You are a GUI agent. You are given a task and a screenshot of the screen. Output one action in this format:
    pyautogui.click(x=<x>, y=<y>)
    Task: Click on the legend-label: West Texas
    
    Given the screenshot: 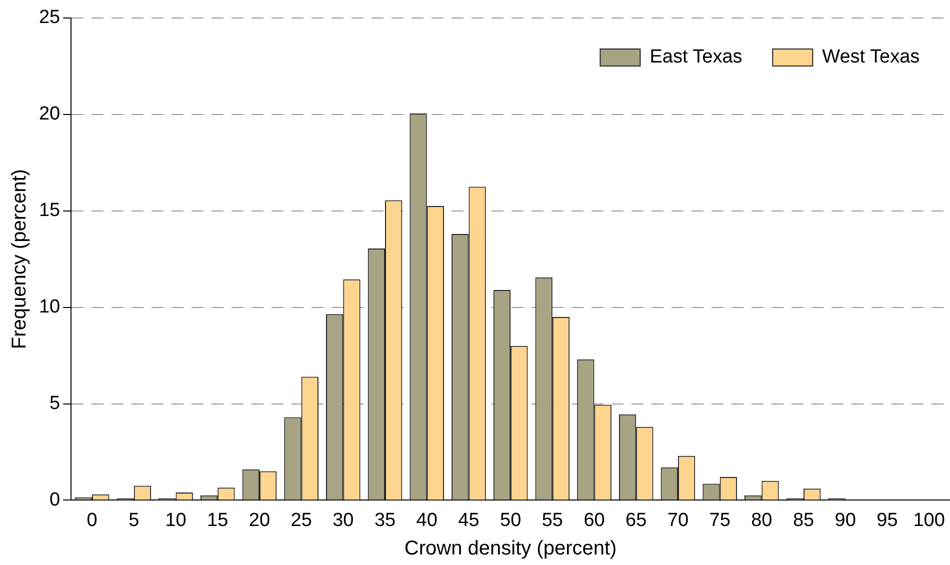 What is the action you would take?
    pyautogui.click(x=871, y=57)
    